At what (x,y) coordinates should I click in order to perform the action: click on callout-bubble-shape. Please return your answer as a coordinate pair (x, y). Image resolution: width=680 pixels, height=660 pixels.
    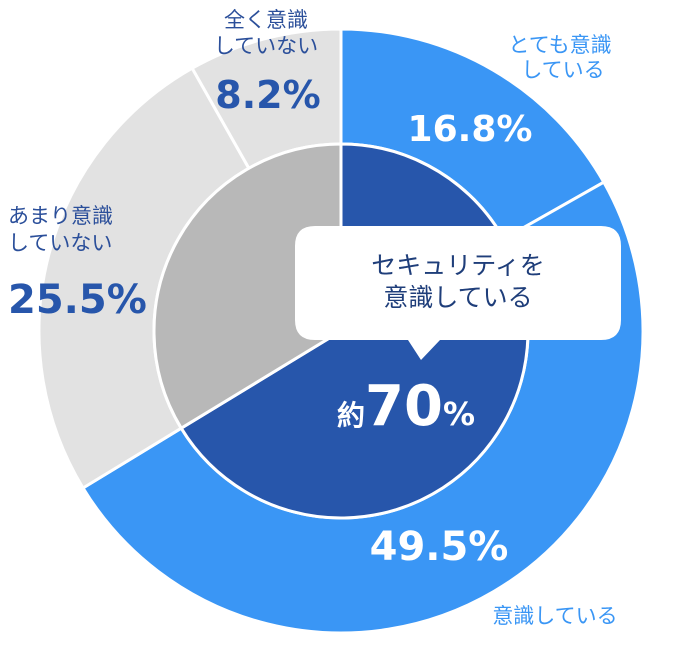
    Looking at the image, I should click on (458, 293).